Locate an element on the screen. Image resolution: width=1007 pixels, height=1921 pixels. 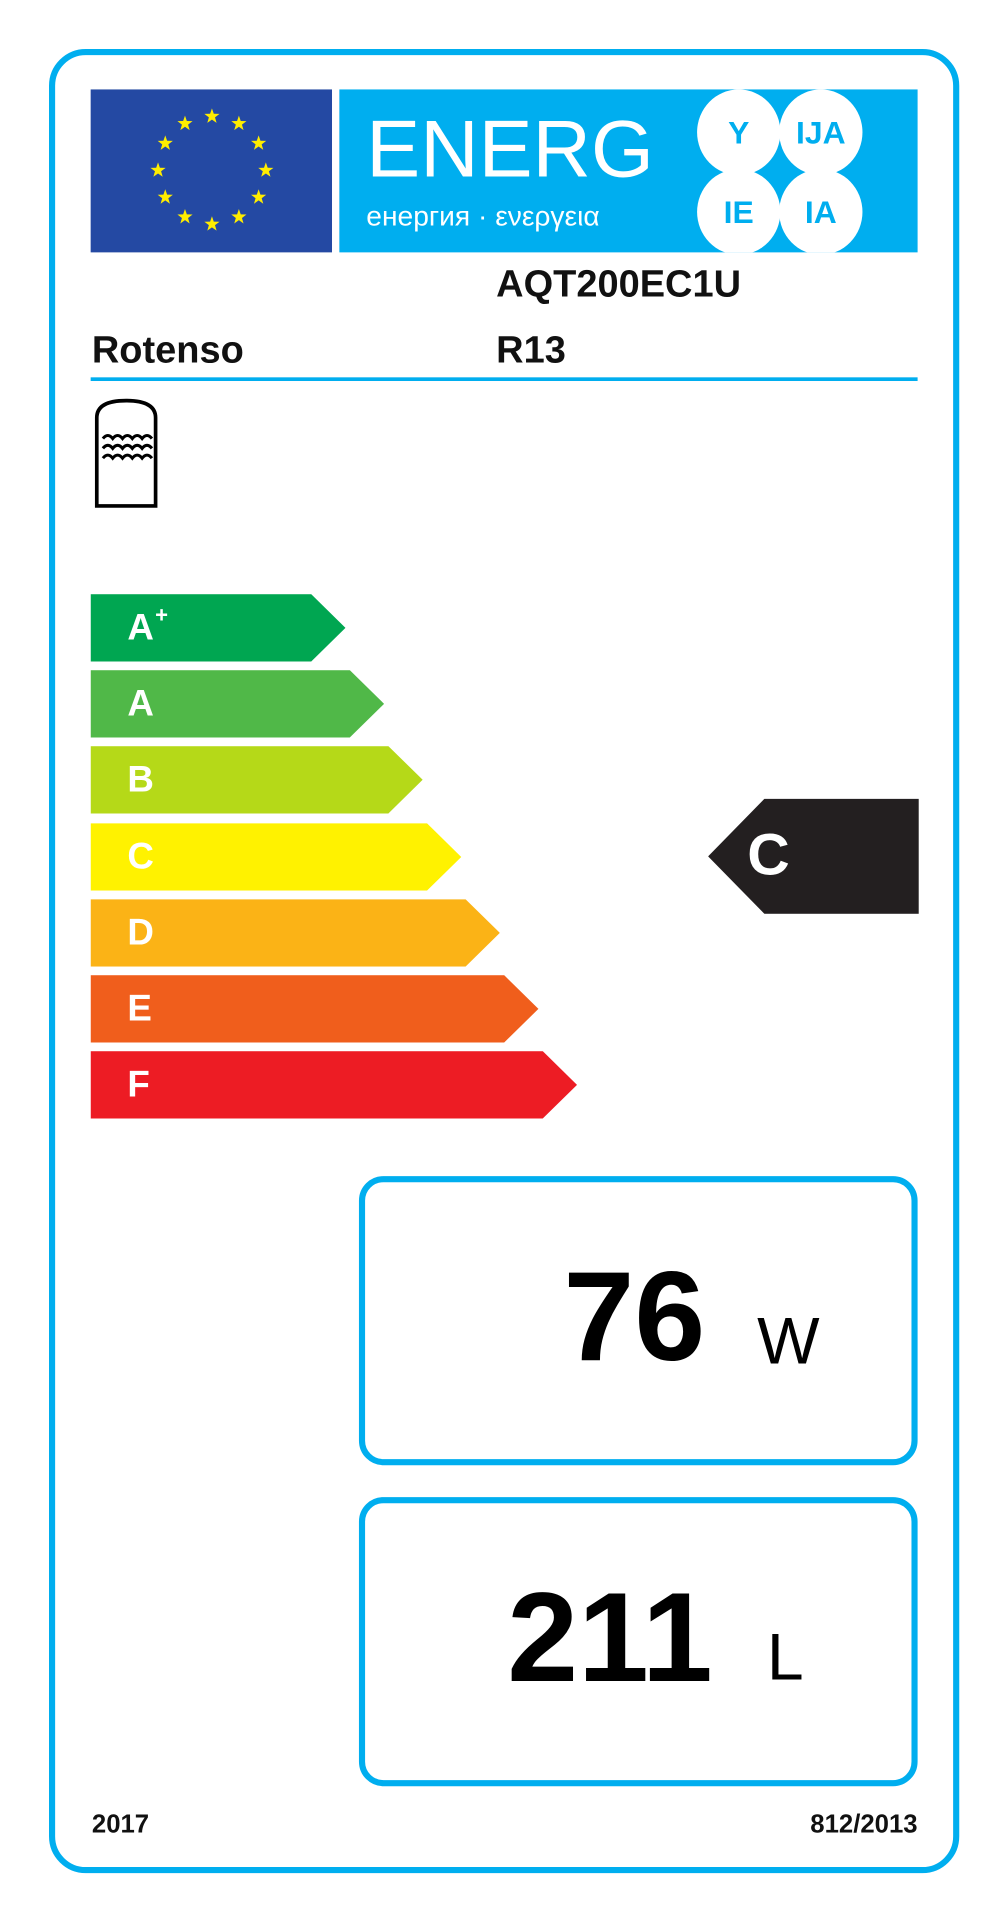
scale-bar-letter: E is located at coordinates (139, 1009).